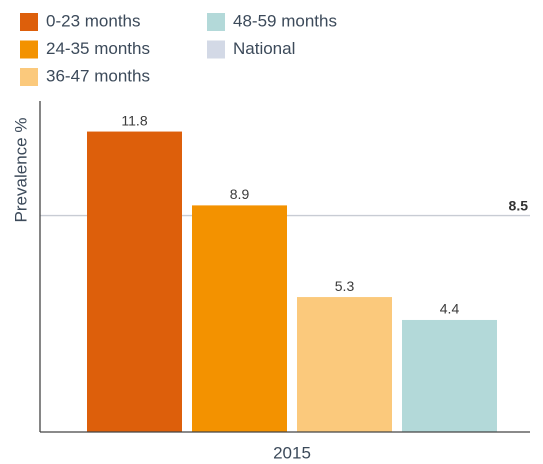  Describe the element at coordinates (134, 120) in the screenshot. I see `value-label: 11.8` at that location.